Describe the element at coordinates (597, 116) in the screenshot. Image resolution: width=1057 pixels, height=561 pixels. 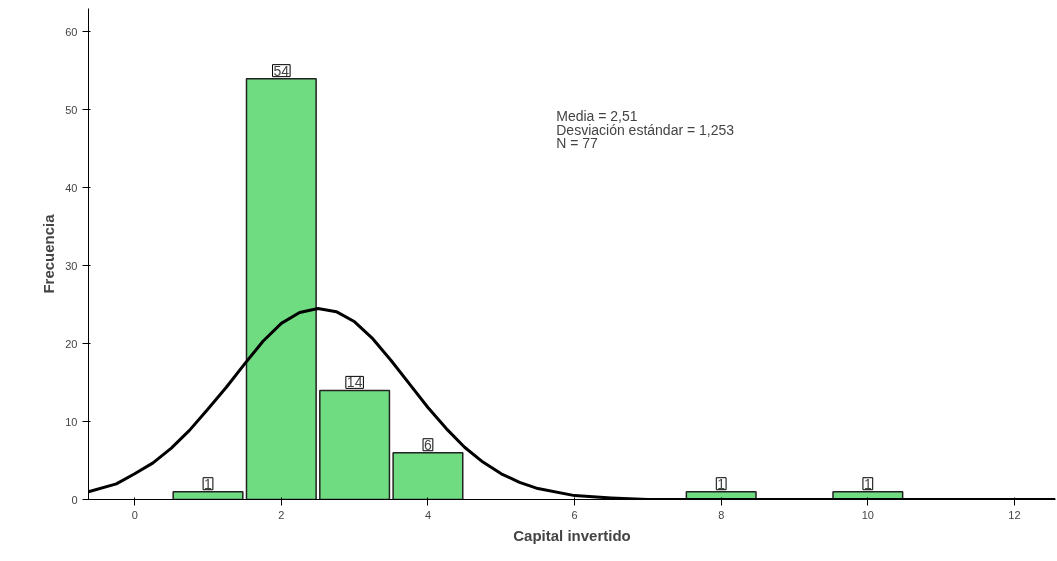
I see `annotation: Media = 2,51` at that location.